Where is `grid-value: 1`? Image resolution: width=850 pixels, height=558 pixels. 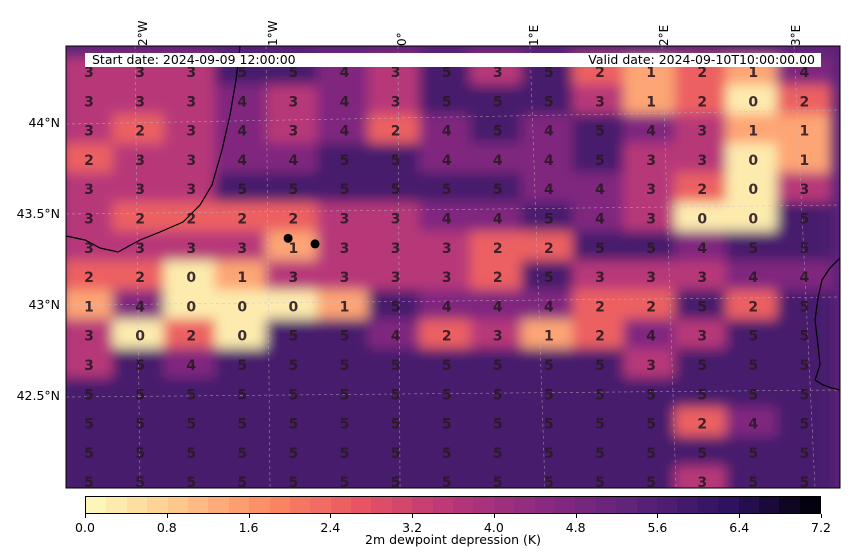 grid-value: 1 is located at coordinates (345, 307).